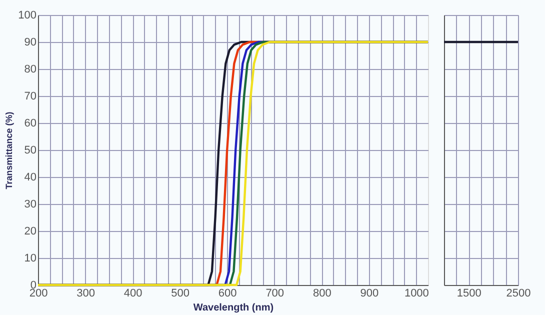 The image size is (560, 330). Describe the element at coordinates (469, 294) in the screenshot. I see `x-tick-label: 1500` at that location.